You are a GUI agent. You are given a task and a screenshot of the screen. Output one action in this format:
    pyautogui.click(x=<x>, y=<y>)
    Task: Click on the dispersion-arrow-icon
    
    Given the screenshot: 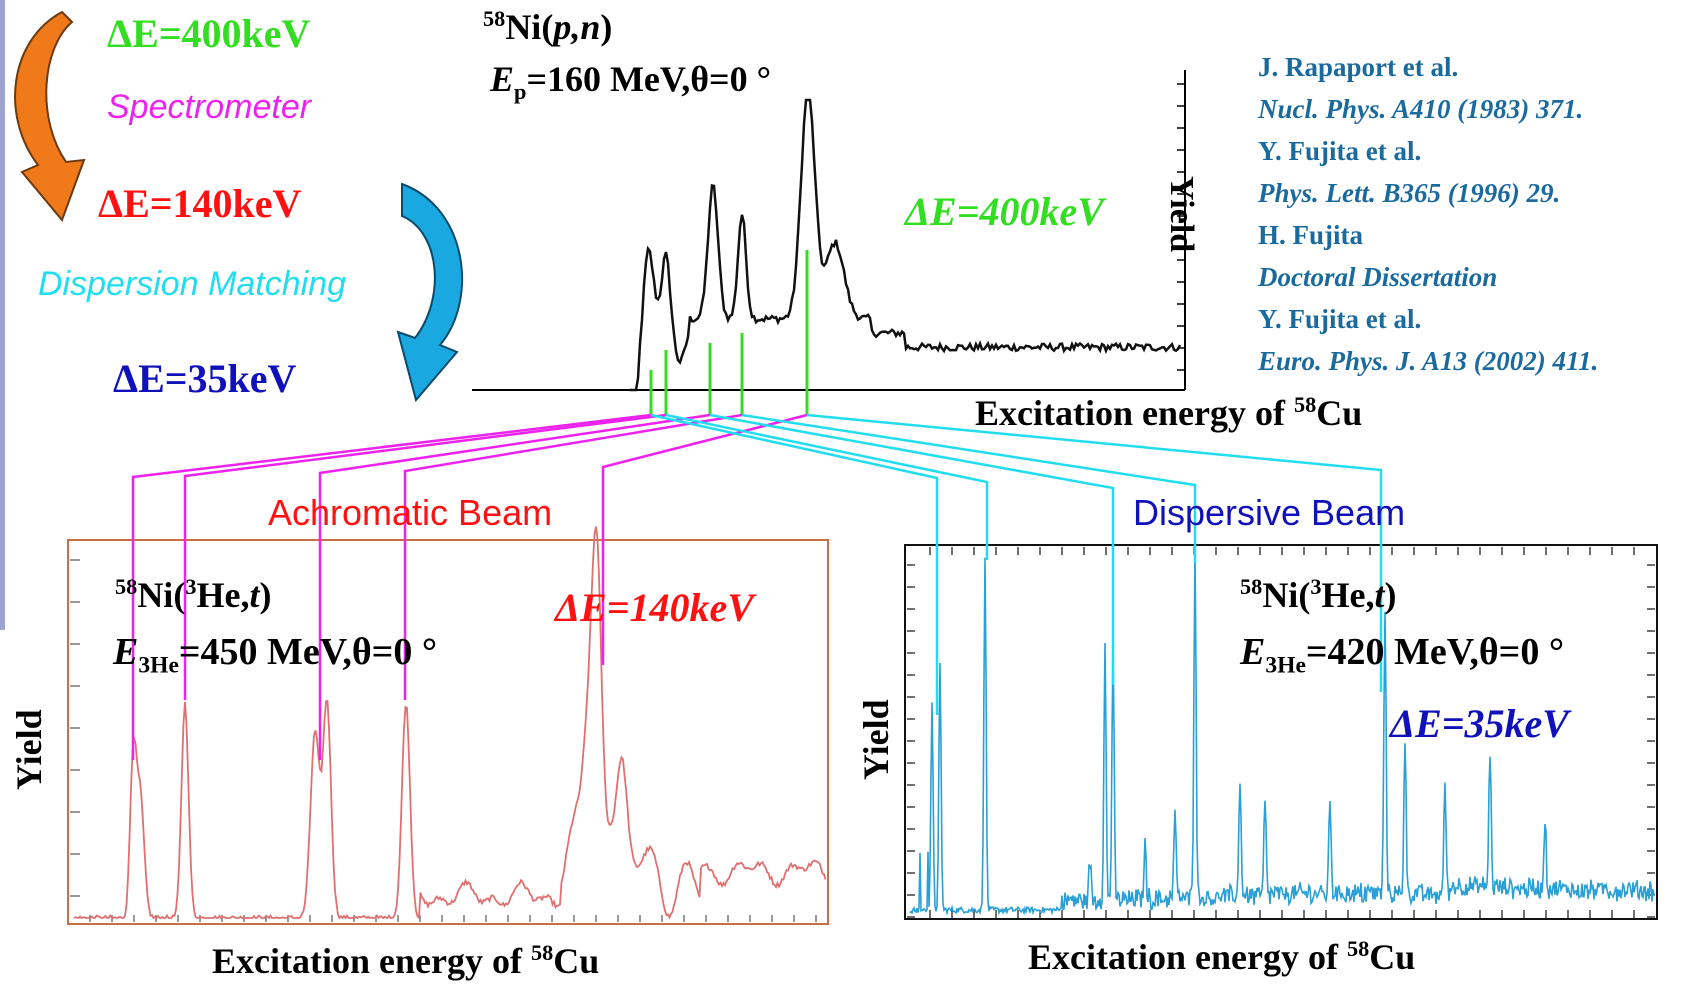 What is the action you would take?
    pyautogui.click(x=430, y=292)
    